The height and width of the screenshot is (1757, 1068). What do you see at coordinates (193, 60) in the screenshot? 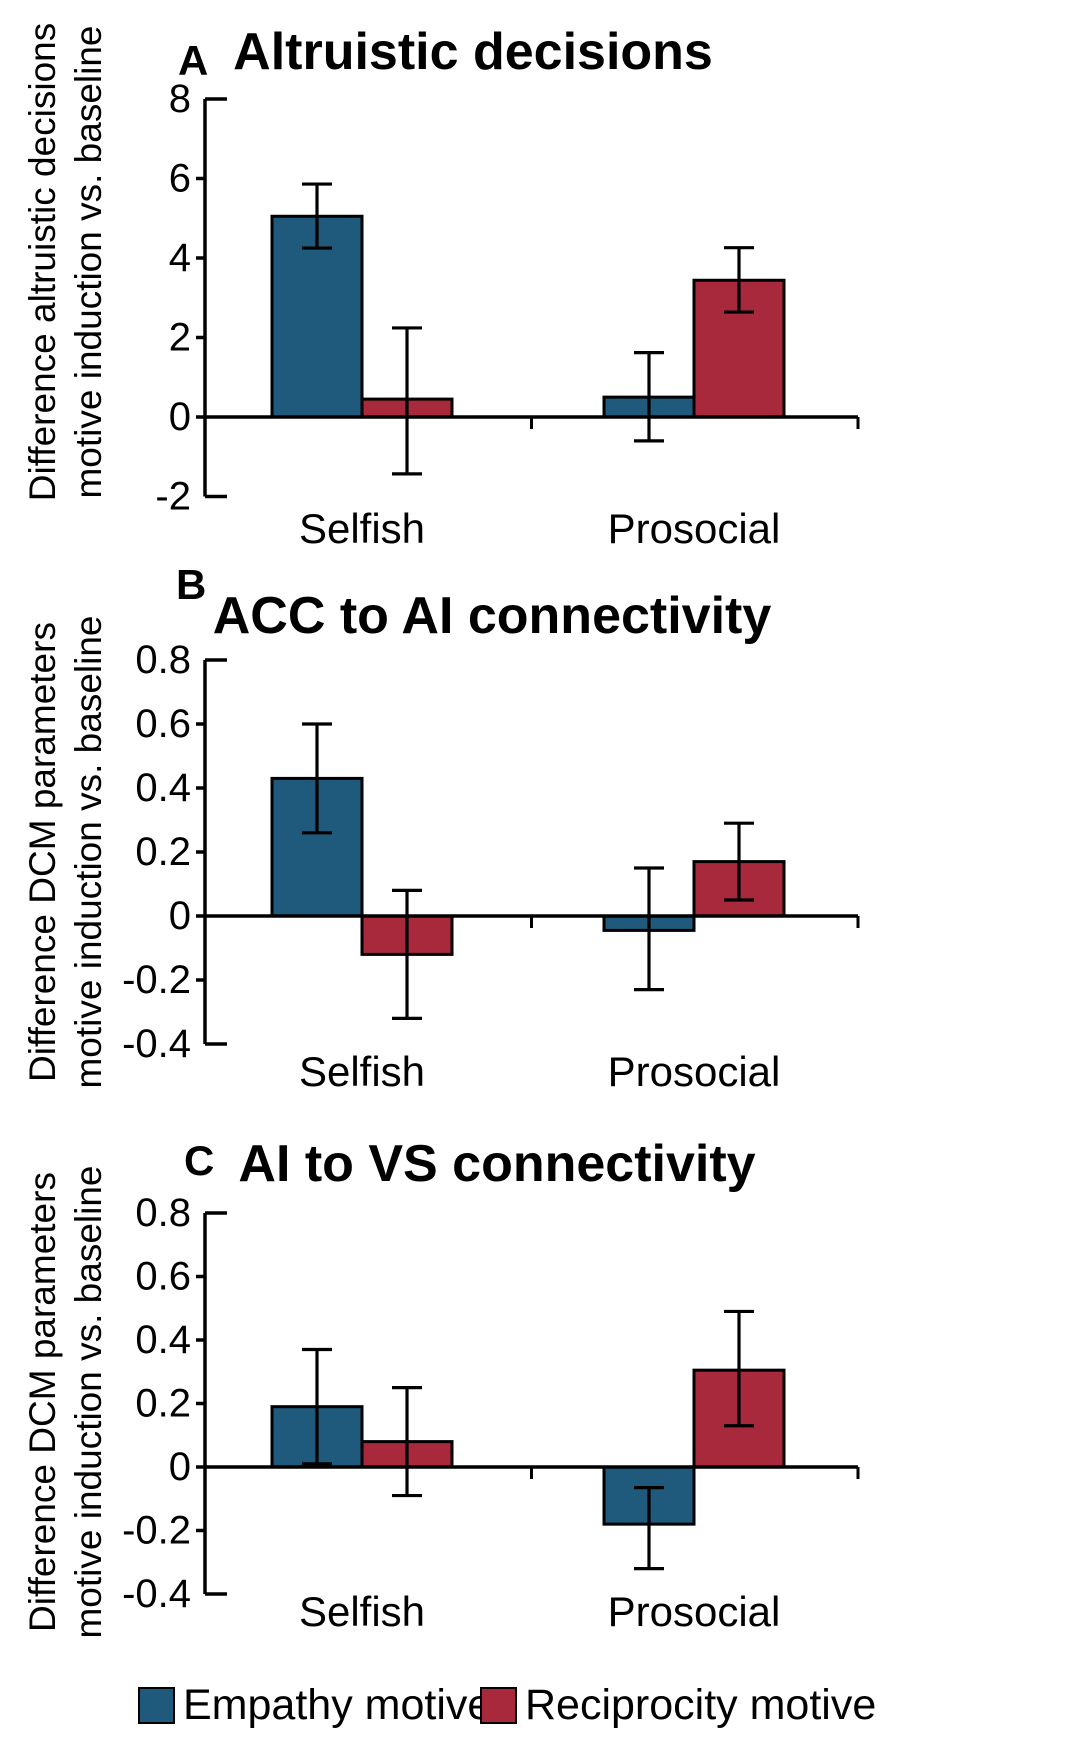
I see `panel-a-letter: A` at bounding box center [193, 60].